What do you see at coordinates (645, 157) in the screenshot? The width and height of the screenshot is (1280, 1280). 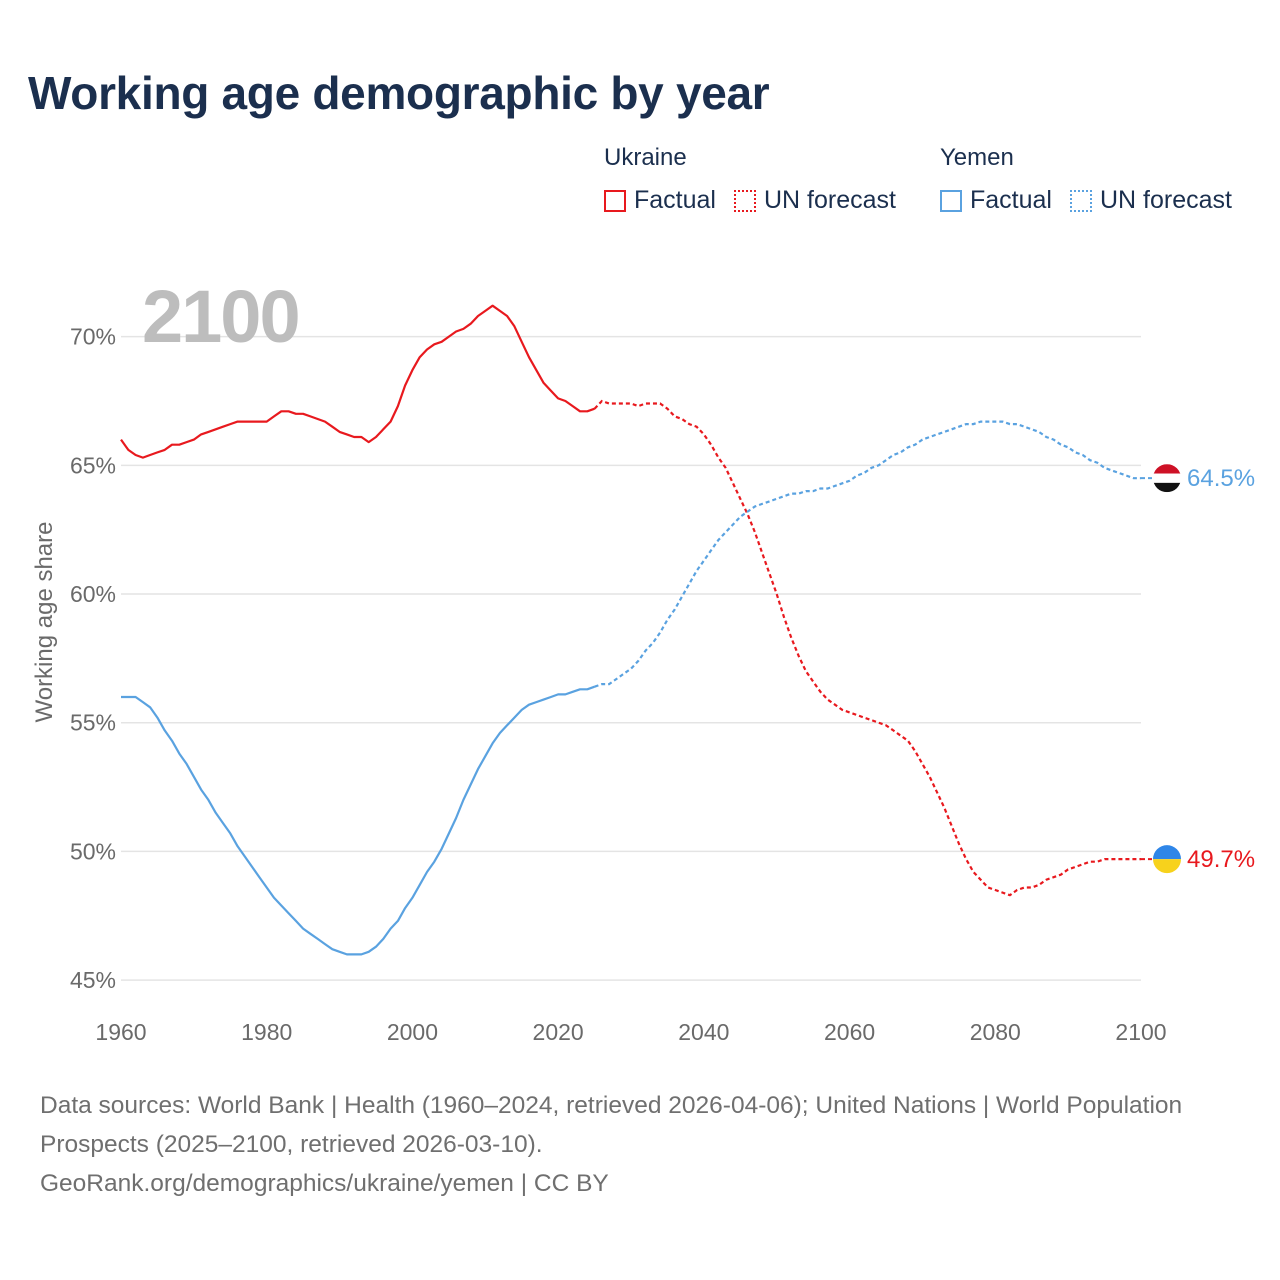 I see `legend-group-name: Ukraine` at bounding box center [645, 157].